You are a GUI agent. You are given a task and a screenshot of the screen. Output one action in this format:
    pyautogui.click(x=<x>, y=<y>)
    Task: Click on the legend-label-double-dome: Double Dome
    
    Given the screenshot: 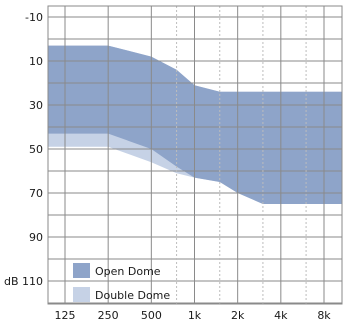 What is the action you would take?
    pyautogui.click(x=132, y=295)
    